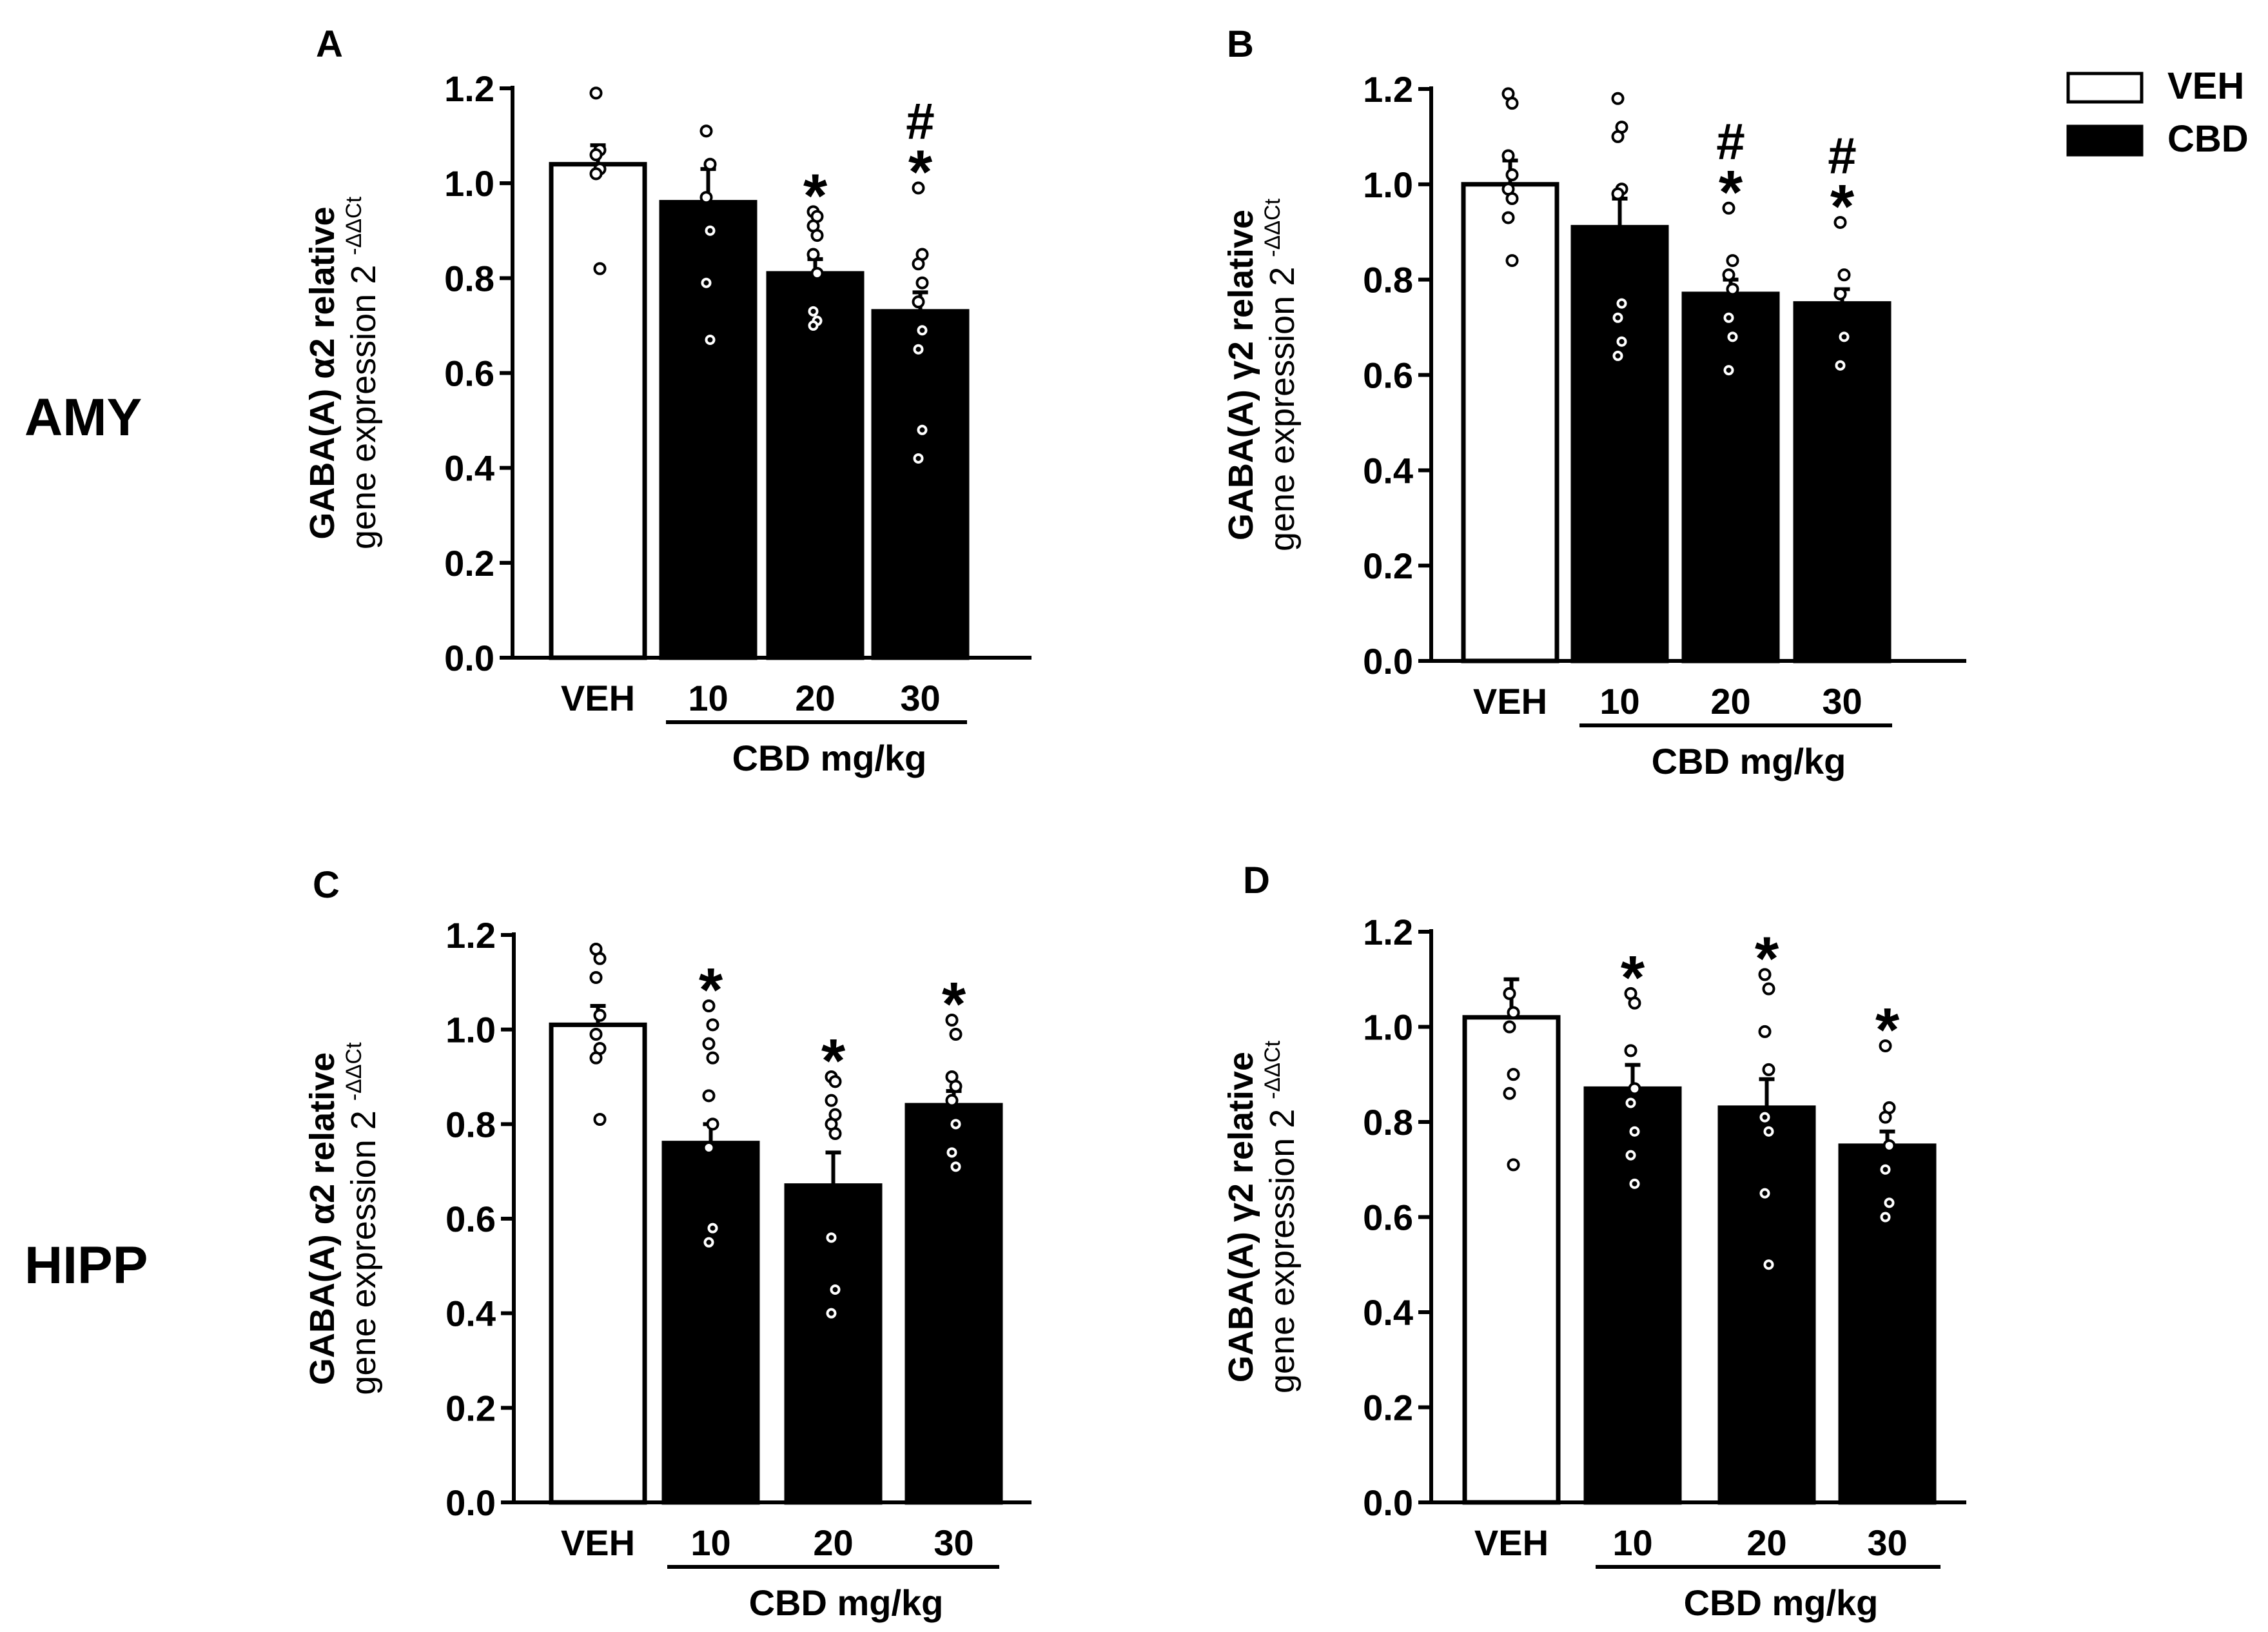 Image resolution: width=2268 pixels, height=1632 pixels. Describe the element at coordinates (1282, 1246) in the screenshot. I see `y-axis-label-main: gene expression 2` at that location.